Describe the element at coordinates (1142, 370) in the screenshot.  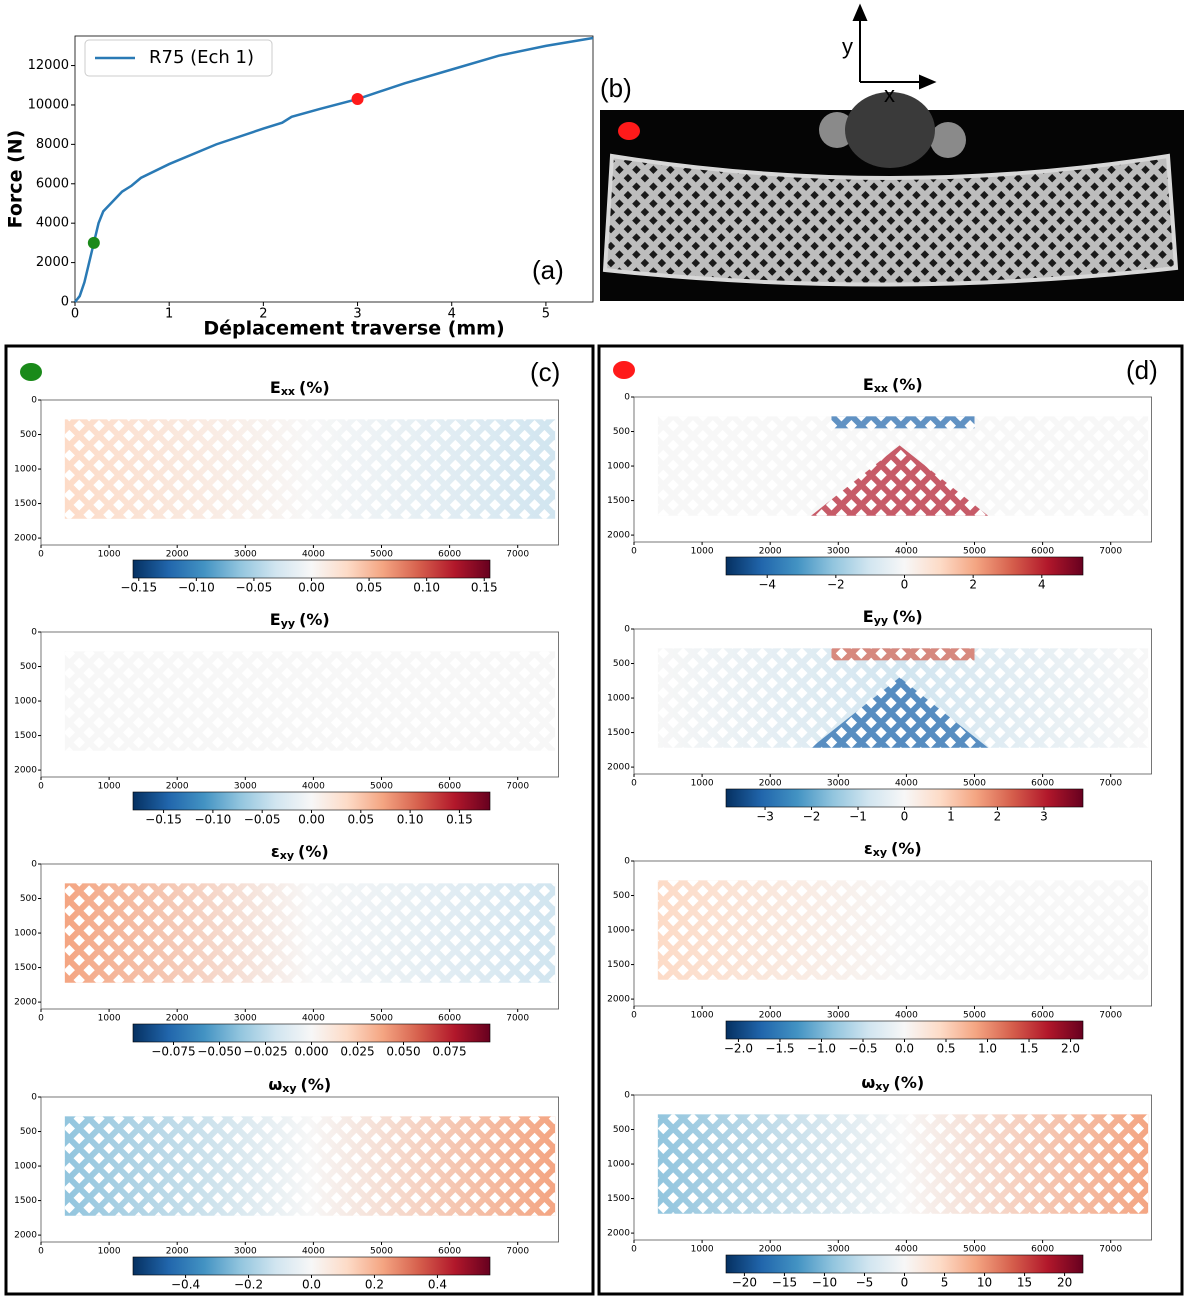
I see `panel-label: (d)` at that location.